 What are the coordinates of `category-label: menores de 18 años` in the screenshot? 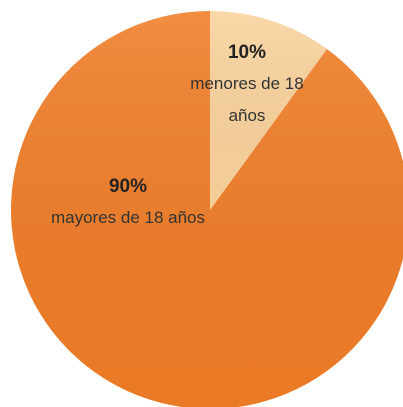 It's located at (247, 99).